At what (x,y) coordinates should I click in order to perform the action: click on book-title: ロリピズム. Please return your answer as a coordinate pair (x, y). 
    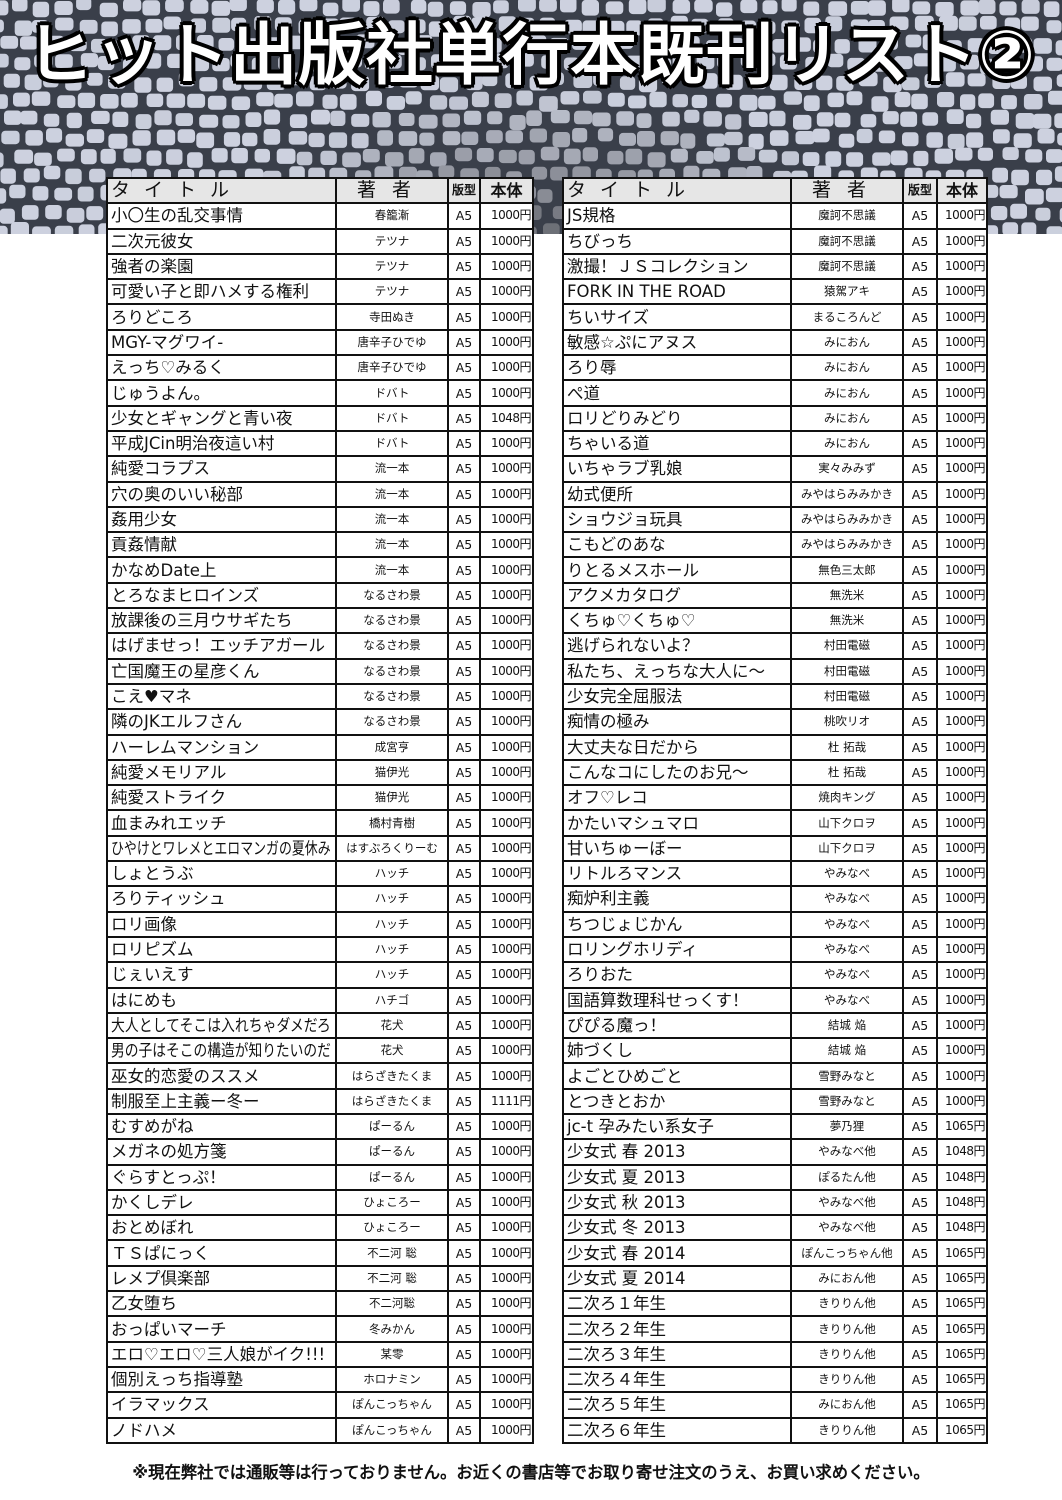
    Looking at the image, I should click on (152, 950).